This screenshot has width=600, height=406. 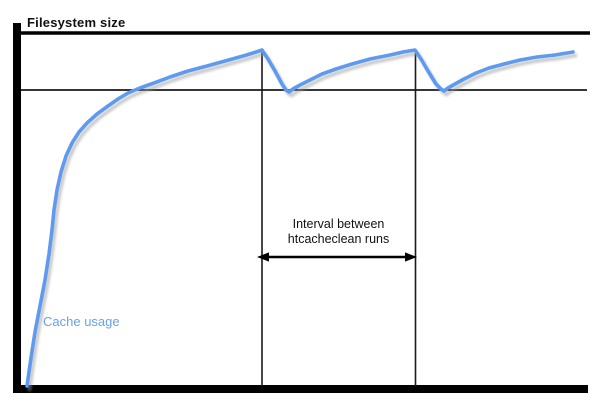 What do you see at coordinates (300, 389) in the screenshot?
I see `x-axis` at bounding box center [300, 389].